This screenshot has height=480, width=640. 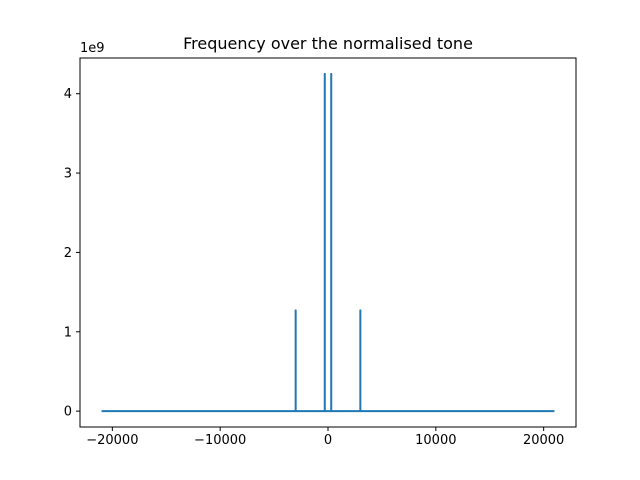 What do you see at coordinates (328, 440) in the screenshot?
I see `x-tick-label: 0` at bounding box center [328, 440].